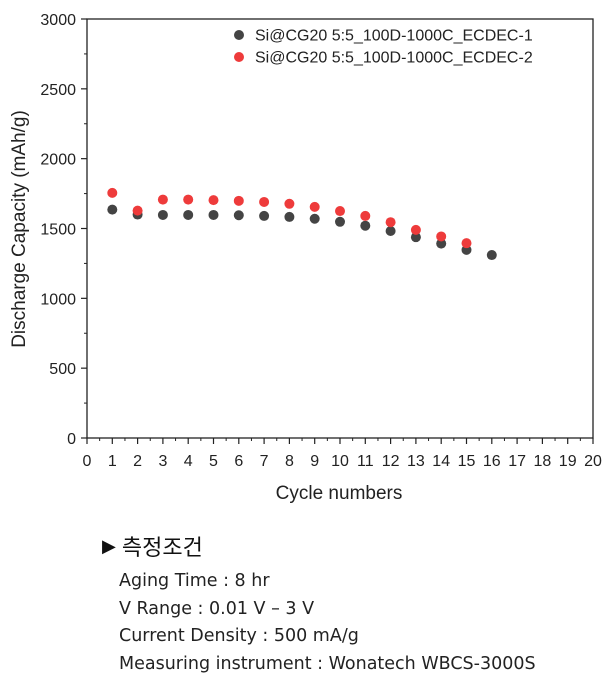  What do you see at coordinates (137, 461) in the screenshot?
I see `x-tick-label: 2` at bounding box center [137, 461].